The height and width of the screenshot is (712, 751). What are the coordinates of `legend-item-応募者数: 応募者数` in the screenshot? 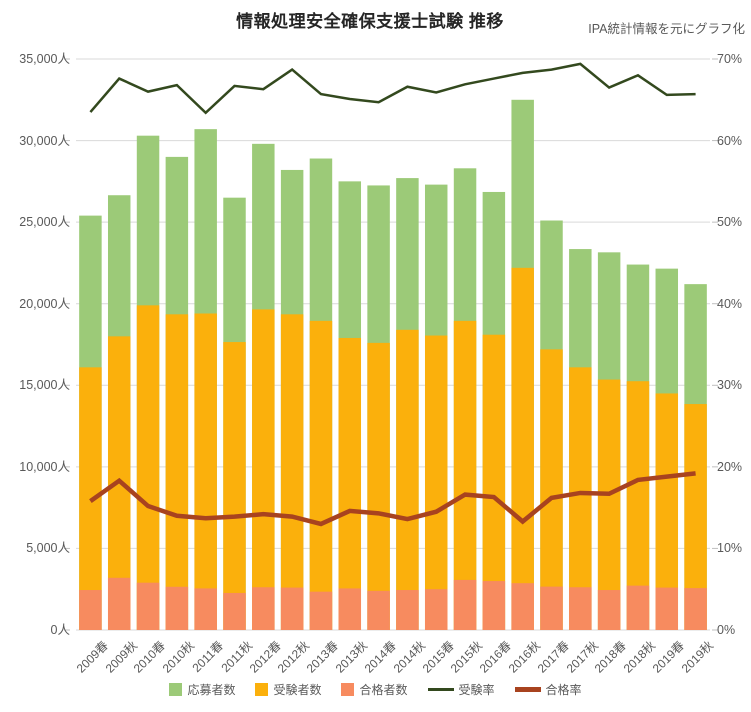 It's located at (202, 689).